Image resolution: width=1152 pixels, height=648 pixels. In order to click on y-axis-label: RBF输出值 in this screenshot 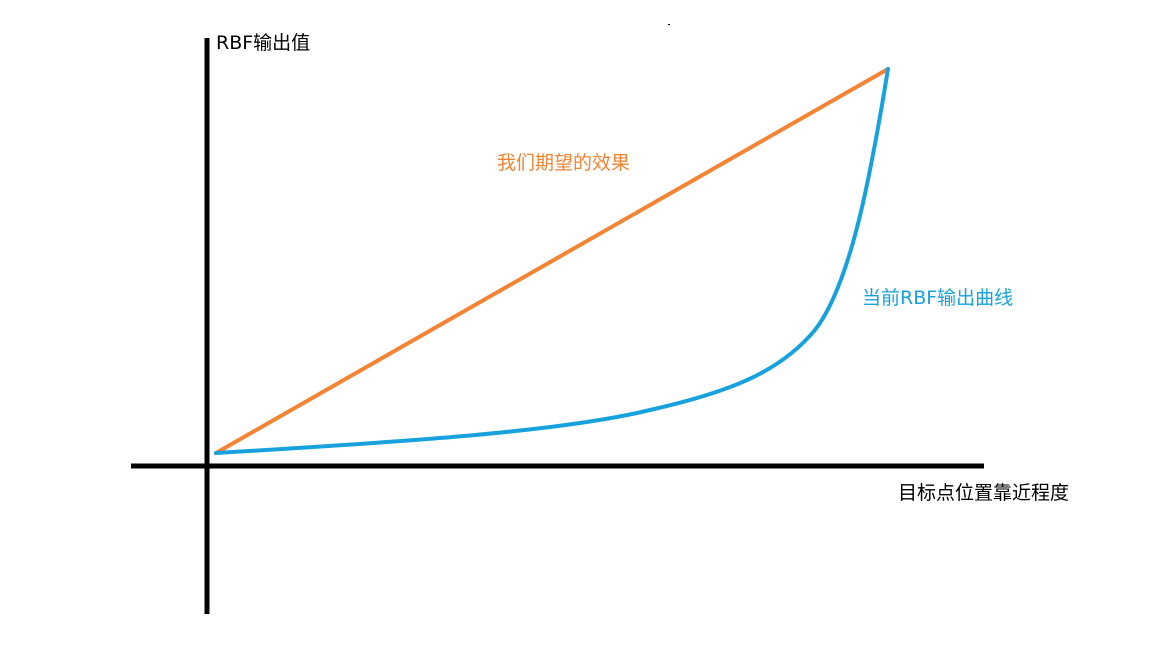, I will do `click(263, 43)`.